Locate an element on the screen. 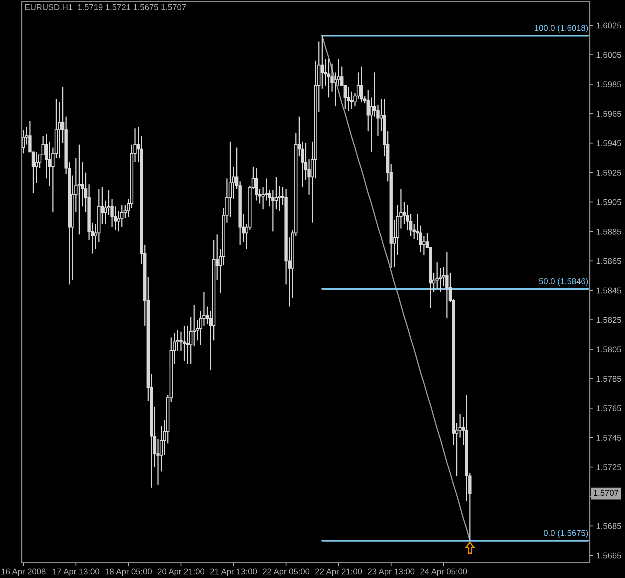  y-tick-label: 1.5765 is located at coordinates (609, 409).